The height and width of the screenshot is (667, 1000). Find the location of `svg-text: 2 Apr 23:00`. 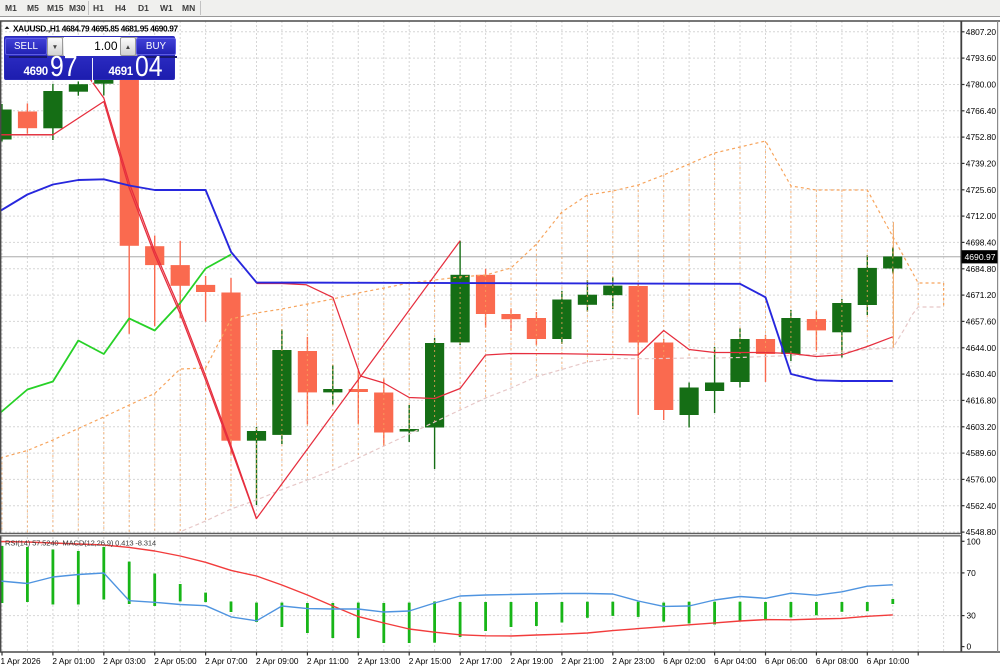

svg-text: 2 Apr 23:00 is located at coordinates (633, 661).